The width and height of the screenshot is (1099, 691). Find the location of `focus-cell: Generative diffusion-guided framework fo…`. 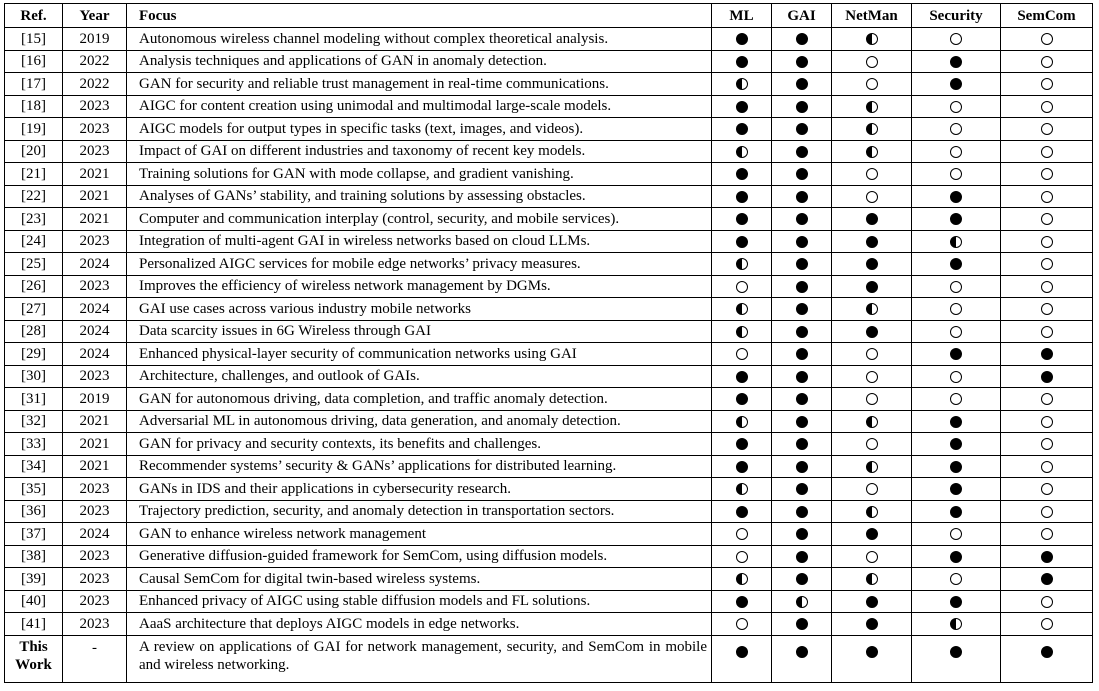

focus-cell: Generative diffusion-guided framework fo… is located at coordinates (419, 556).